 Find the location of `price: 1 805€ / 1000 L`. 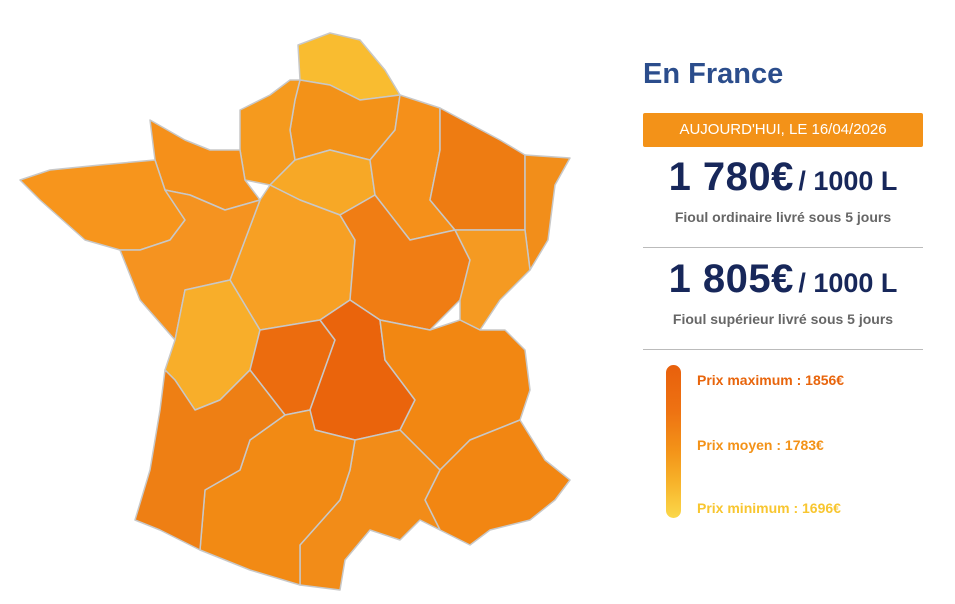

price: 1 805€ / 1000 L is located at coordinates (783, 279).